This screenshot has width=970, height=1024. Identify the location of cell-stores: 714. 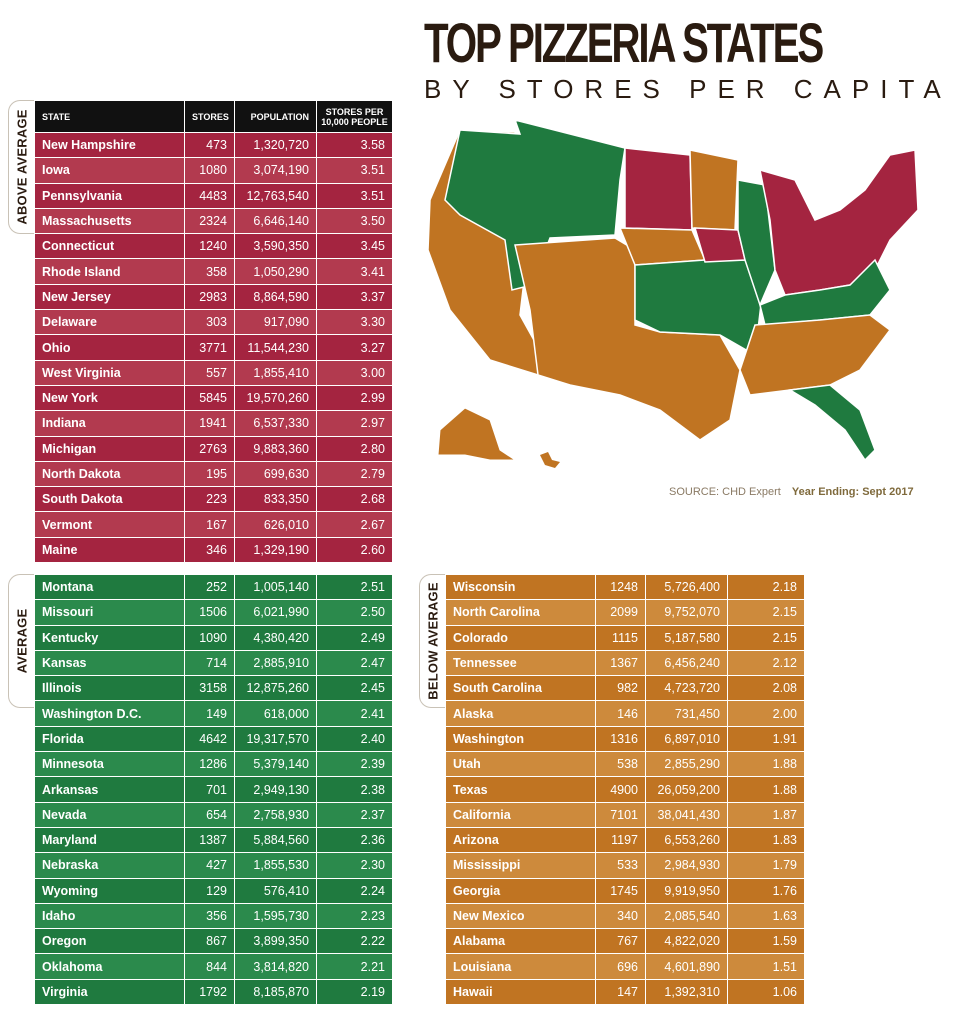
(209, 663).